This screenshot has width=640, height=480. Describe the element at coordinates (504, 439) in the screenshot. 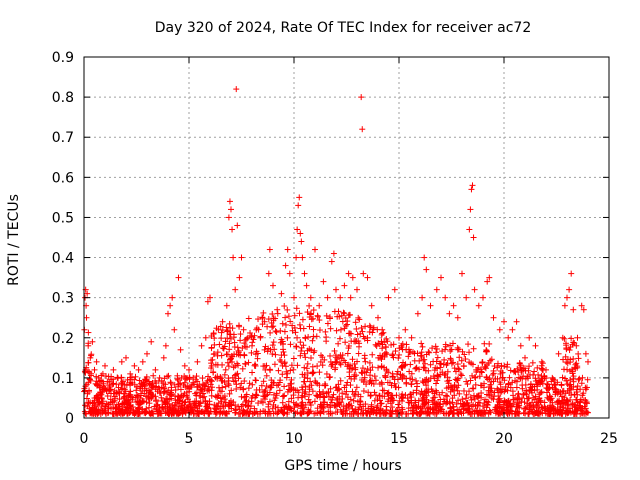

I see `x-tick-label: 20` at that location.